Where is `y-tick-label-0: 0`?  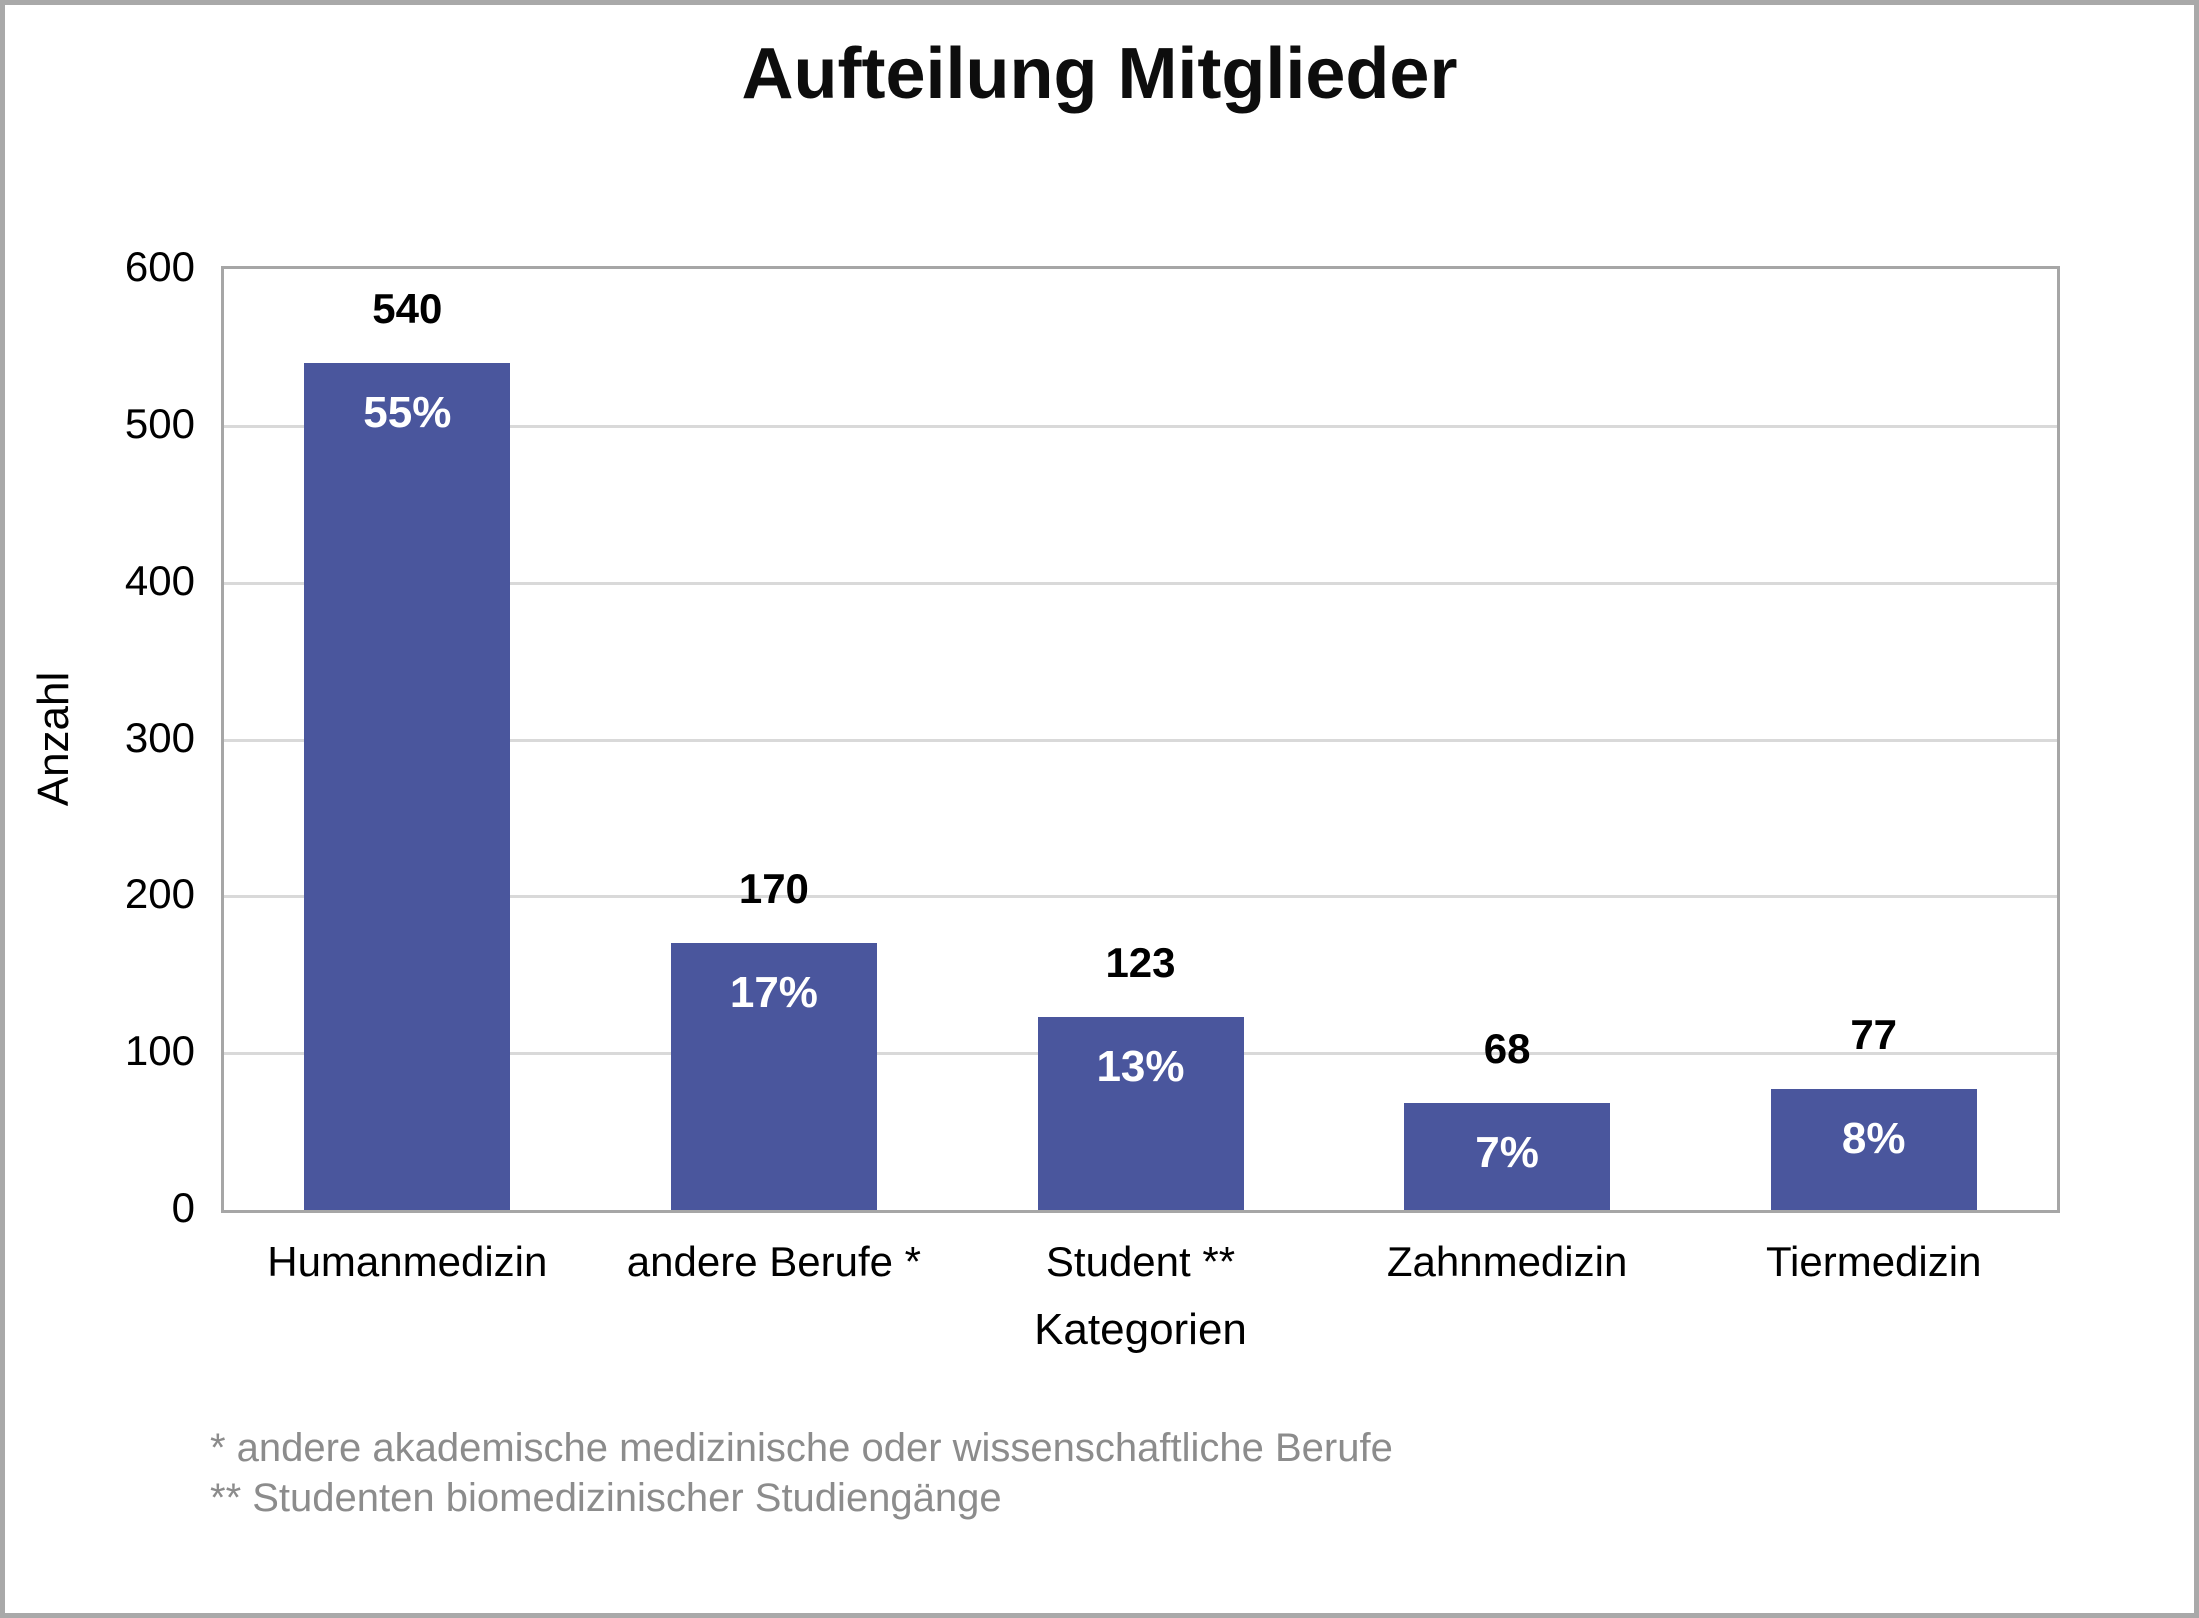
y-tick-label-0: 0 is located at coordinates (183, 1207).